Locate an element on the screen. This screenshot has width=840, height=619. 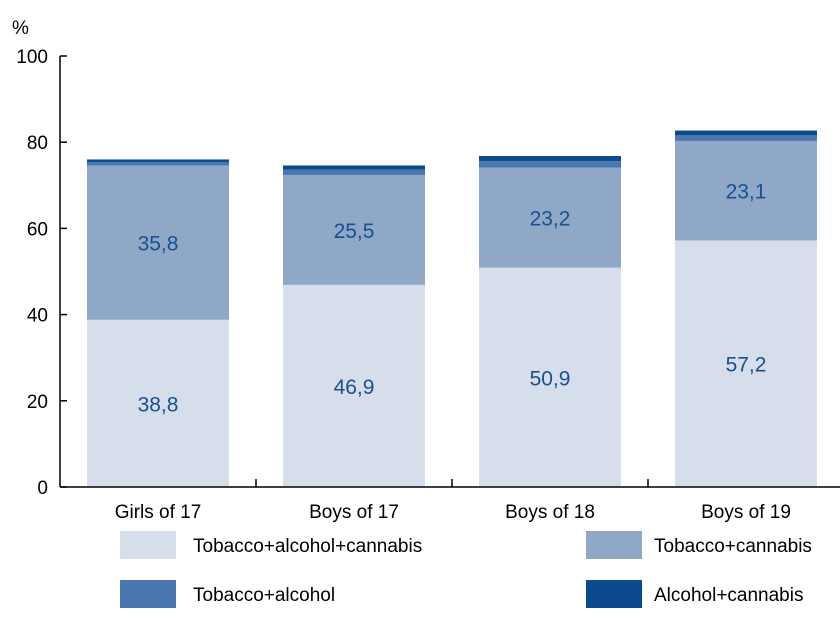
category-label: Girls of 17 is located at coordinates (158, 512).